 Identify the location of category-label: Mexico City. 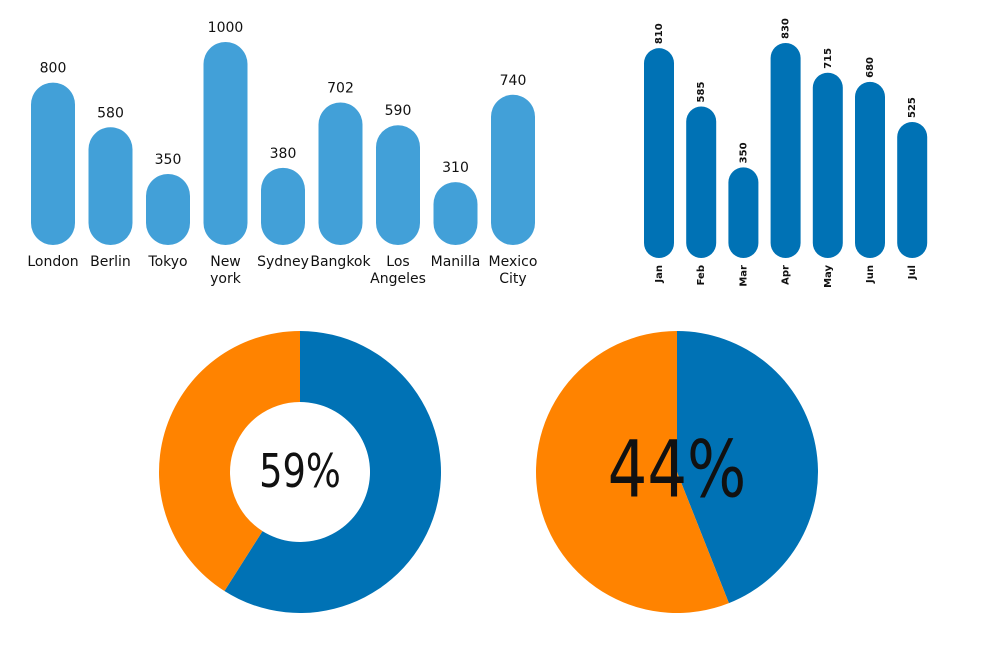
(513, 270).